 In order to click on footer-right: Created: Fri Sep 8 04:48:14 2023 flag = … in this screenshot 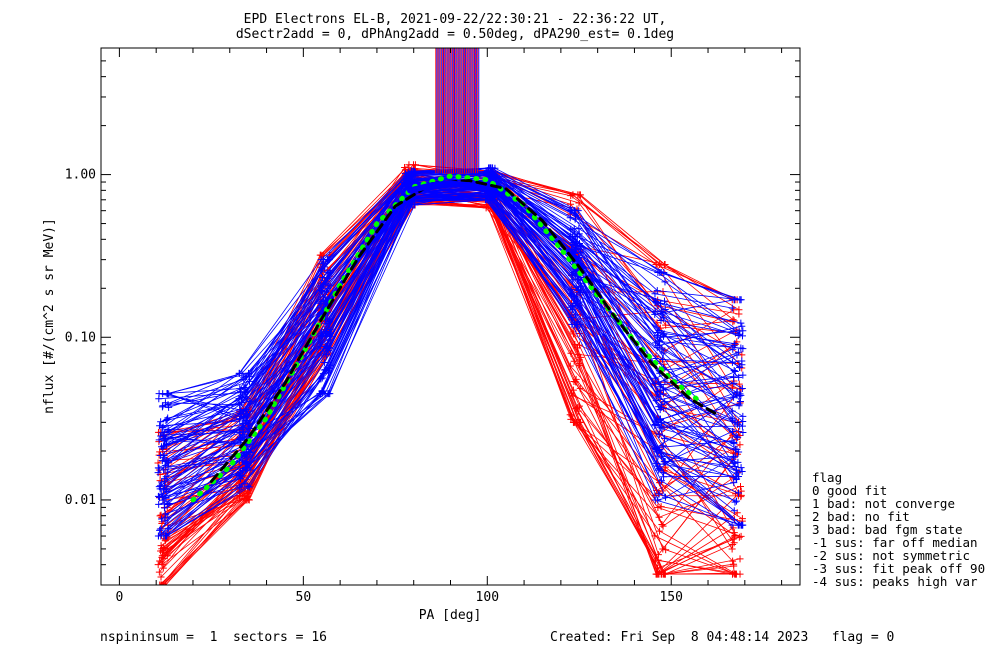, I will do `click(722, 637)`.